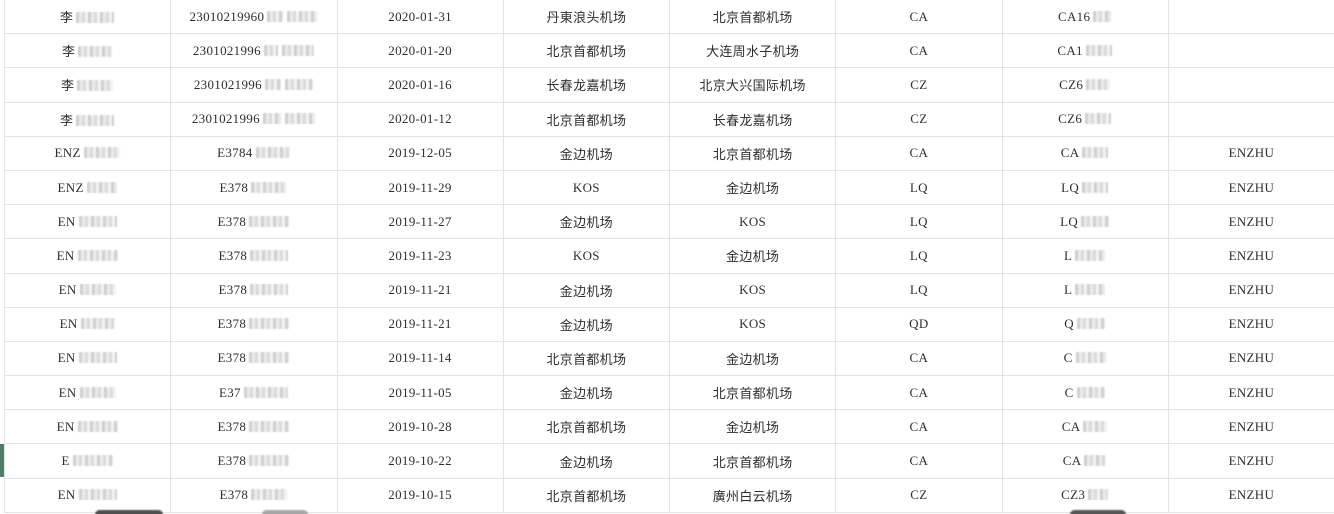 The height and width of the screenshot is (514, 1334). Describe the element at coordinates (586, 17) in the screenshot. I see `cell-from: 丹東浪头机场` at that location.